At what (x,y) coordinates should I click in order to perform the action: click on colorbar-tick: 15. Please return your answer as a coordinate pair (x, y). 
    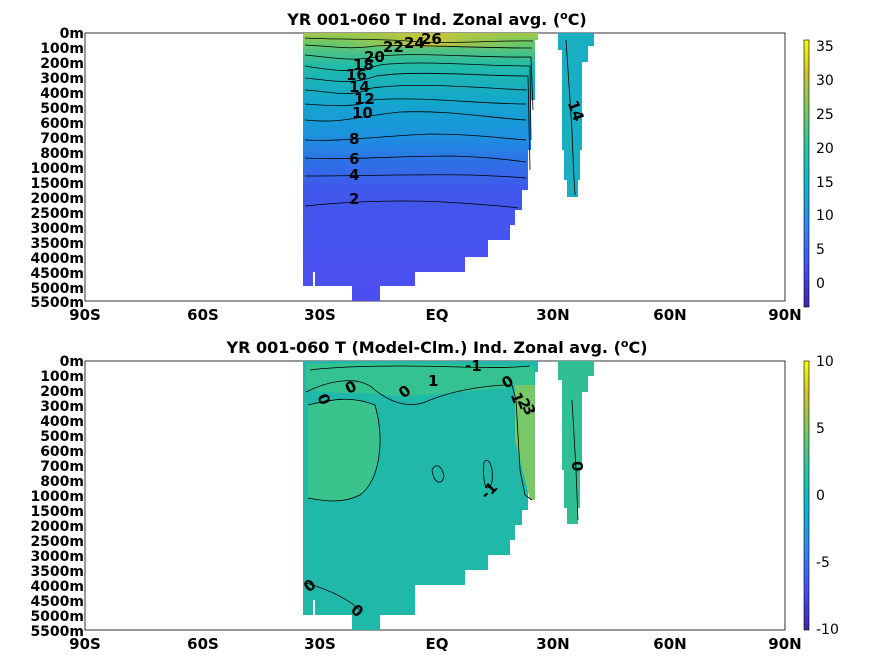
    Looking at the image, I should click on (825, 183).